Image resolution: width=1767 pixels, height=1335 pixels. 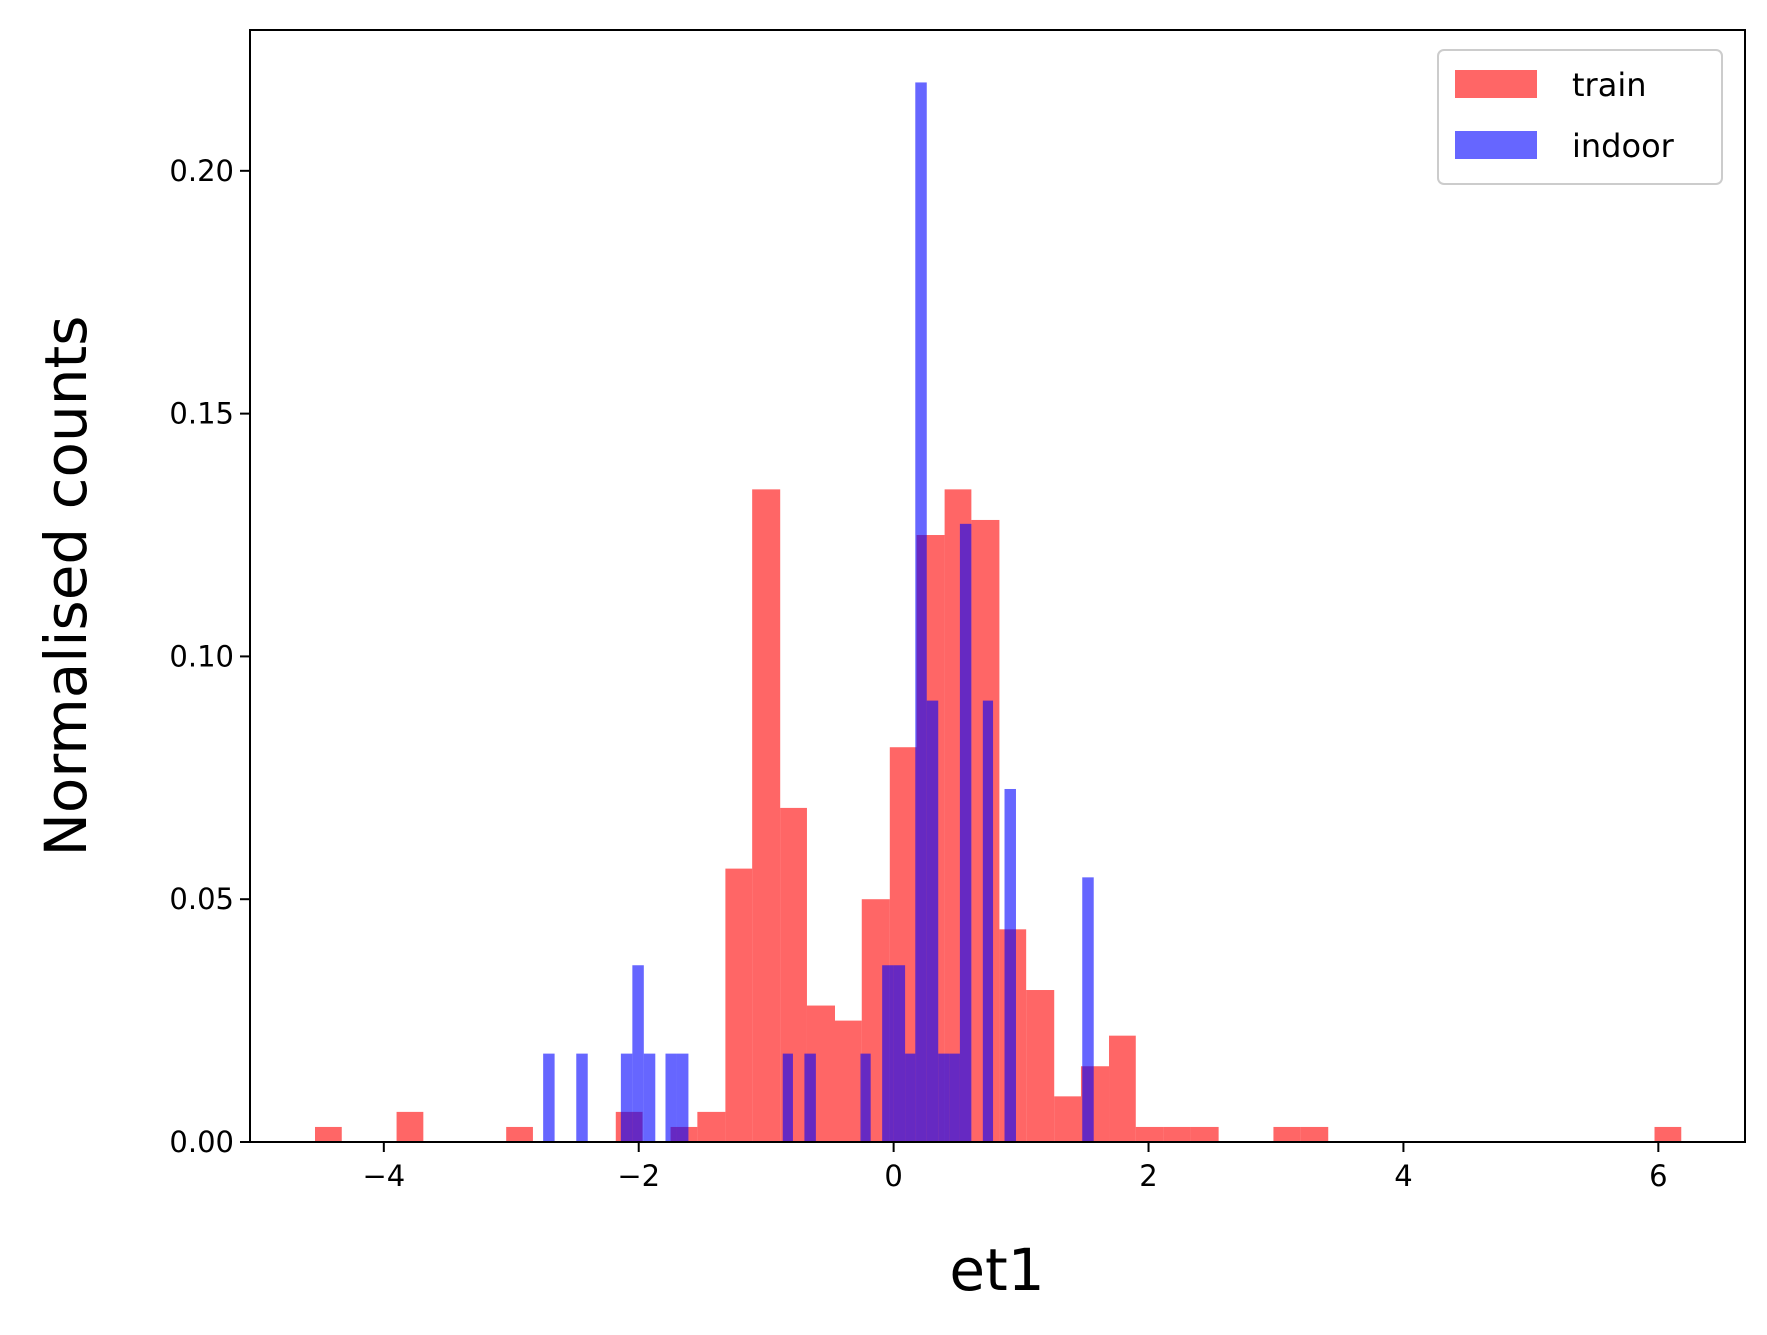 I want to click on y-tick-label: 0.00, so click(x=201, y=1142).